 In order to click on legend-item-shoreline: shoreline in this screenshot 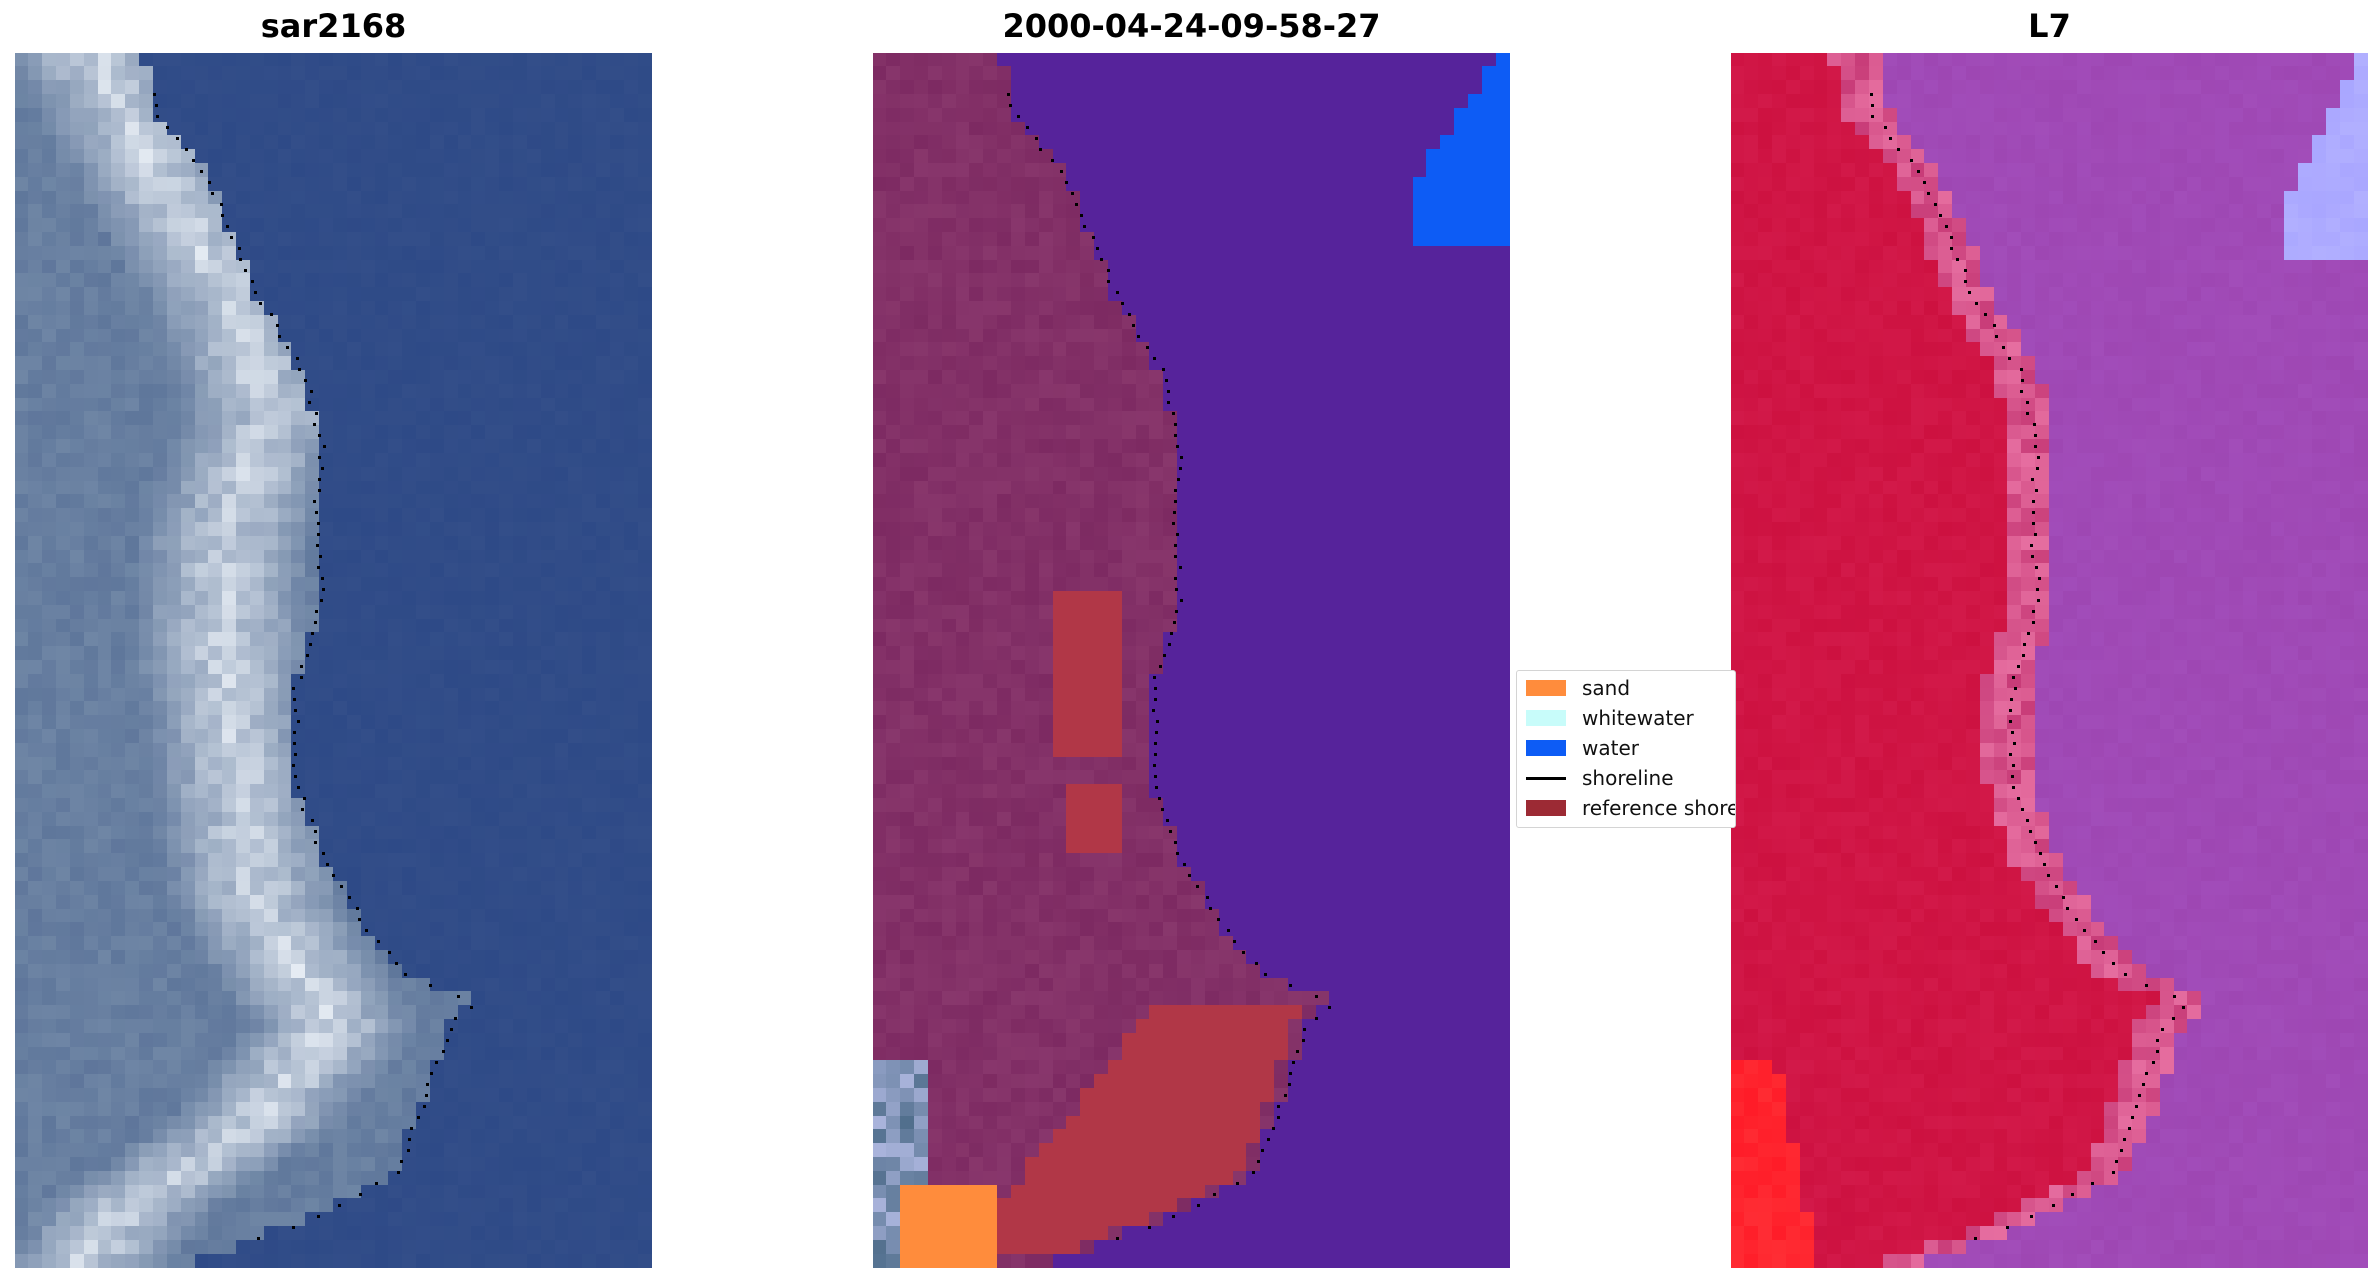, I will do `click(1630, 778)`.